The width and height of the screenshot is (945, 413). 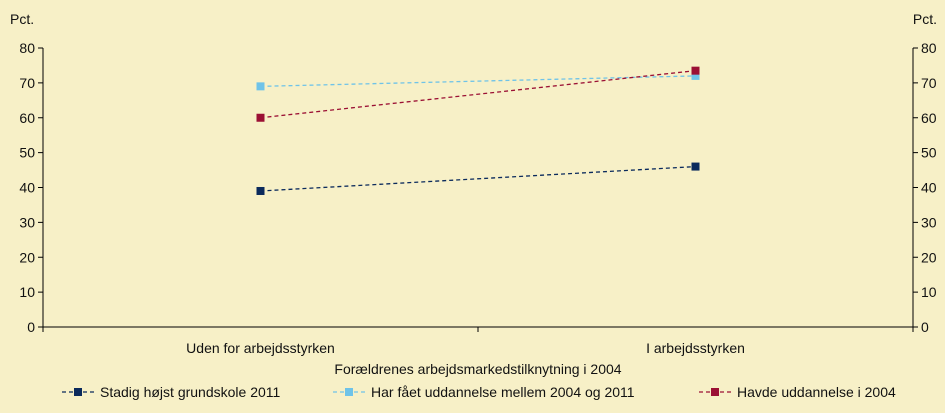 What do you see at coordinates (695, 348) in the screenshot?
I see `x-category-label: I arbejdsstyrken` at bounding box center [695, 348].